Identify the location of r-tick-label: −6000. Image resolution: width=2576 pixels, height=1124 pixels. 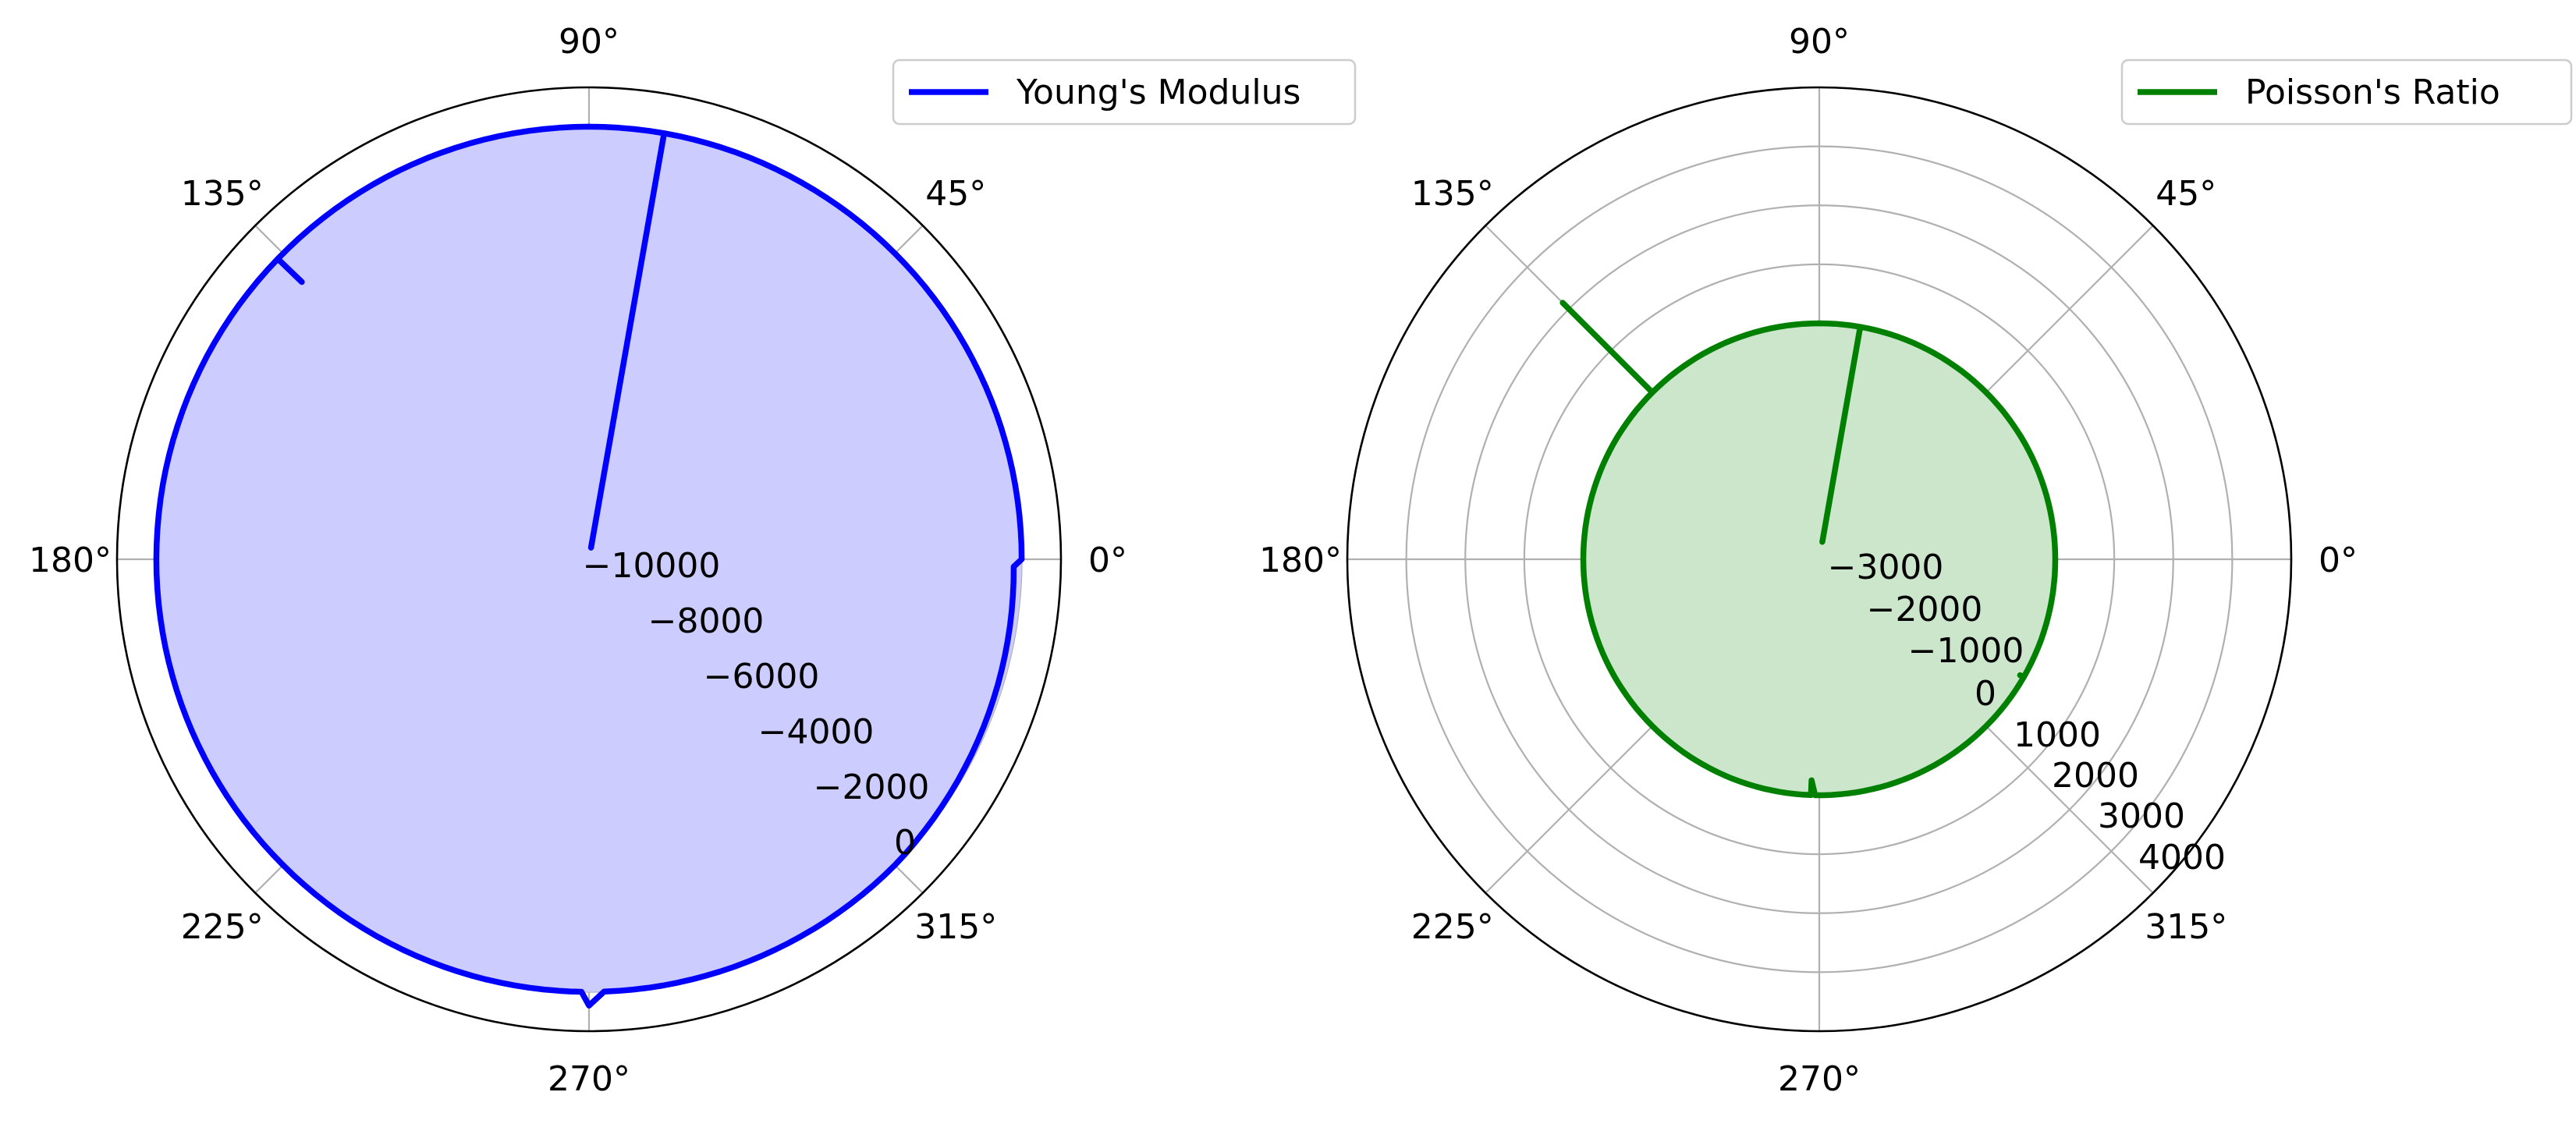
(762, 677).